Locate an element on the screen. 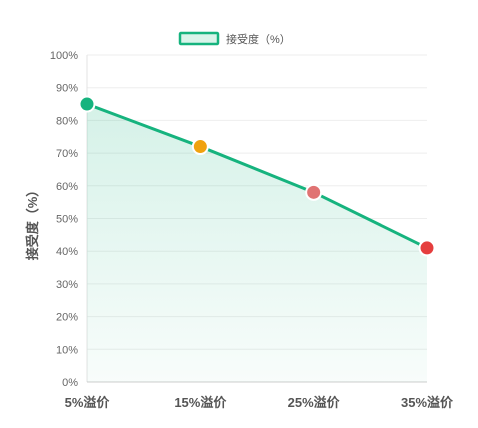  y-tick-label: 80% is located at coordinates (67, 121).